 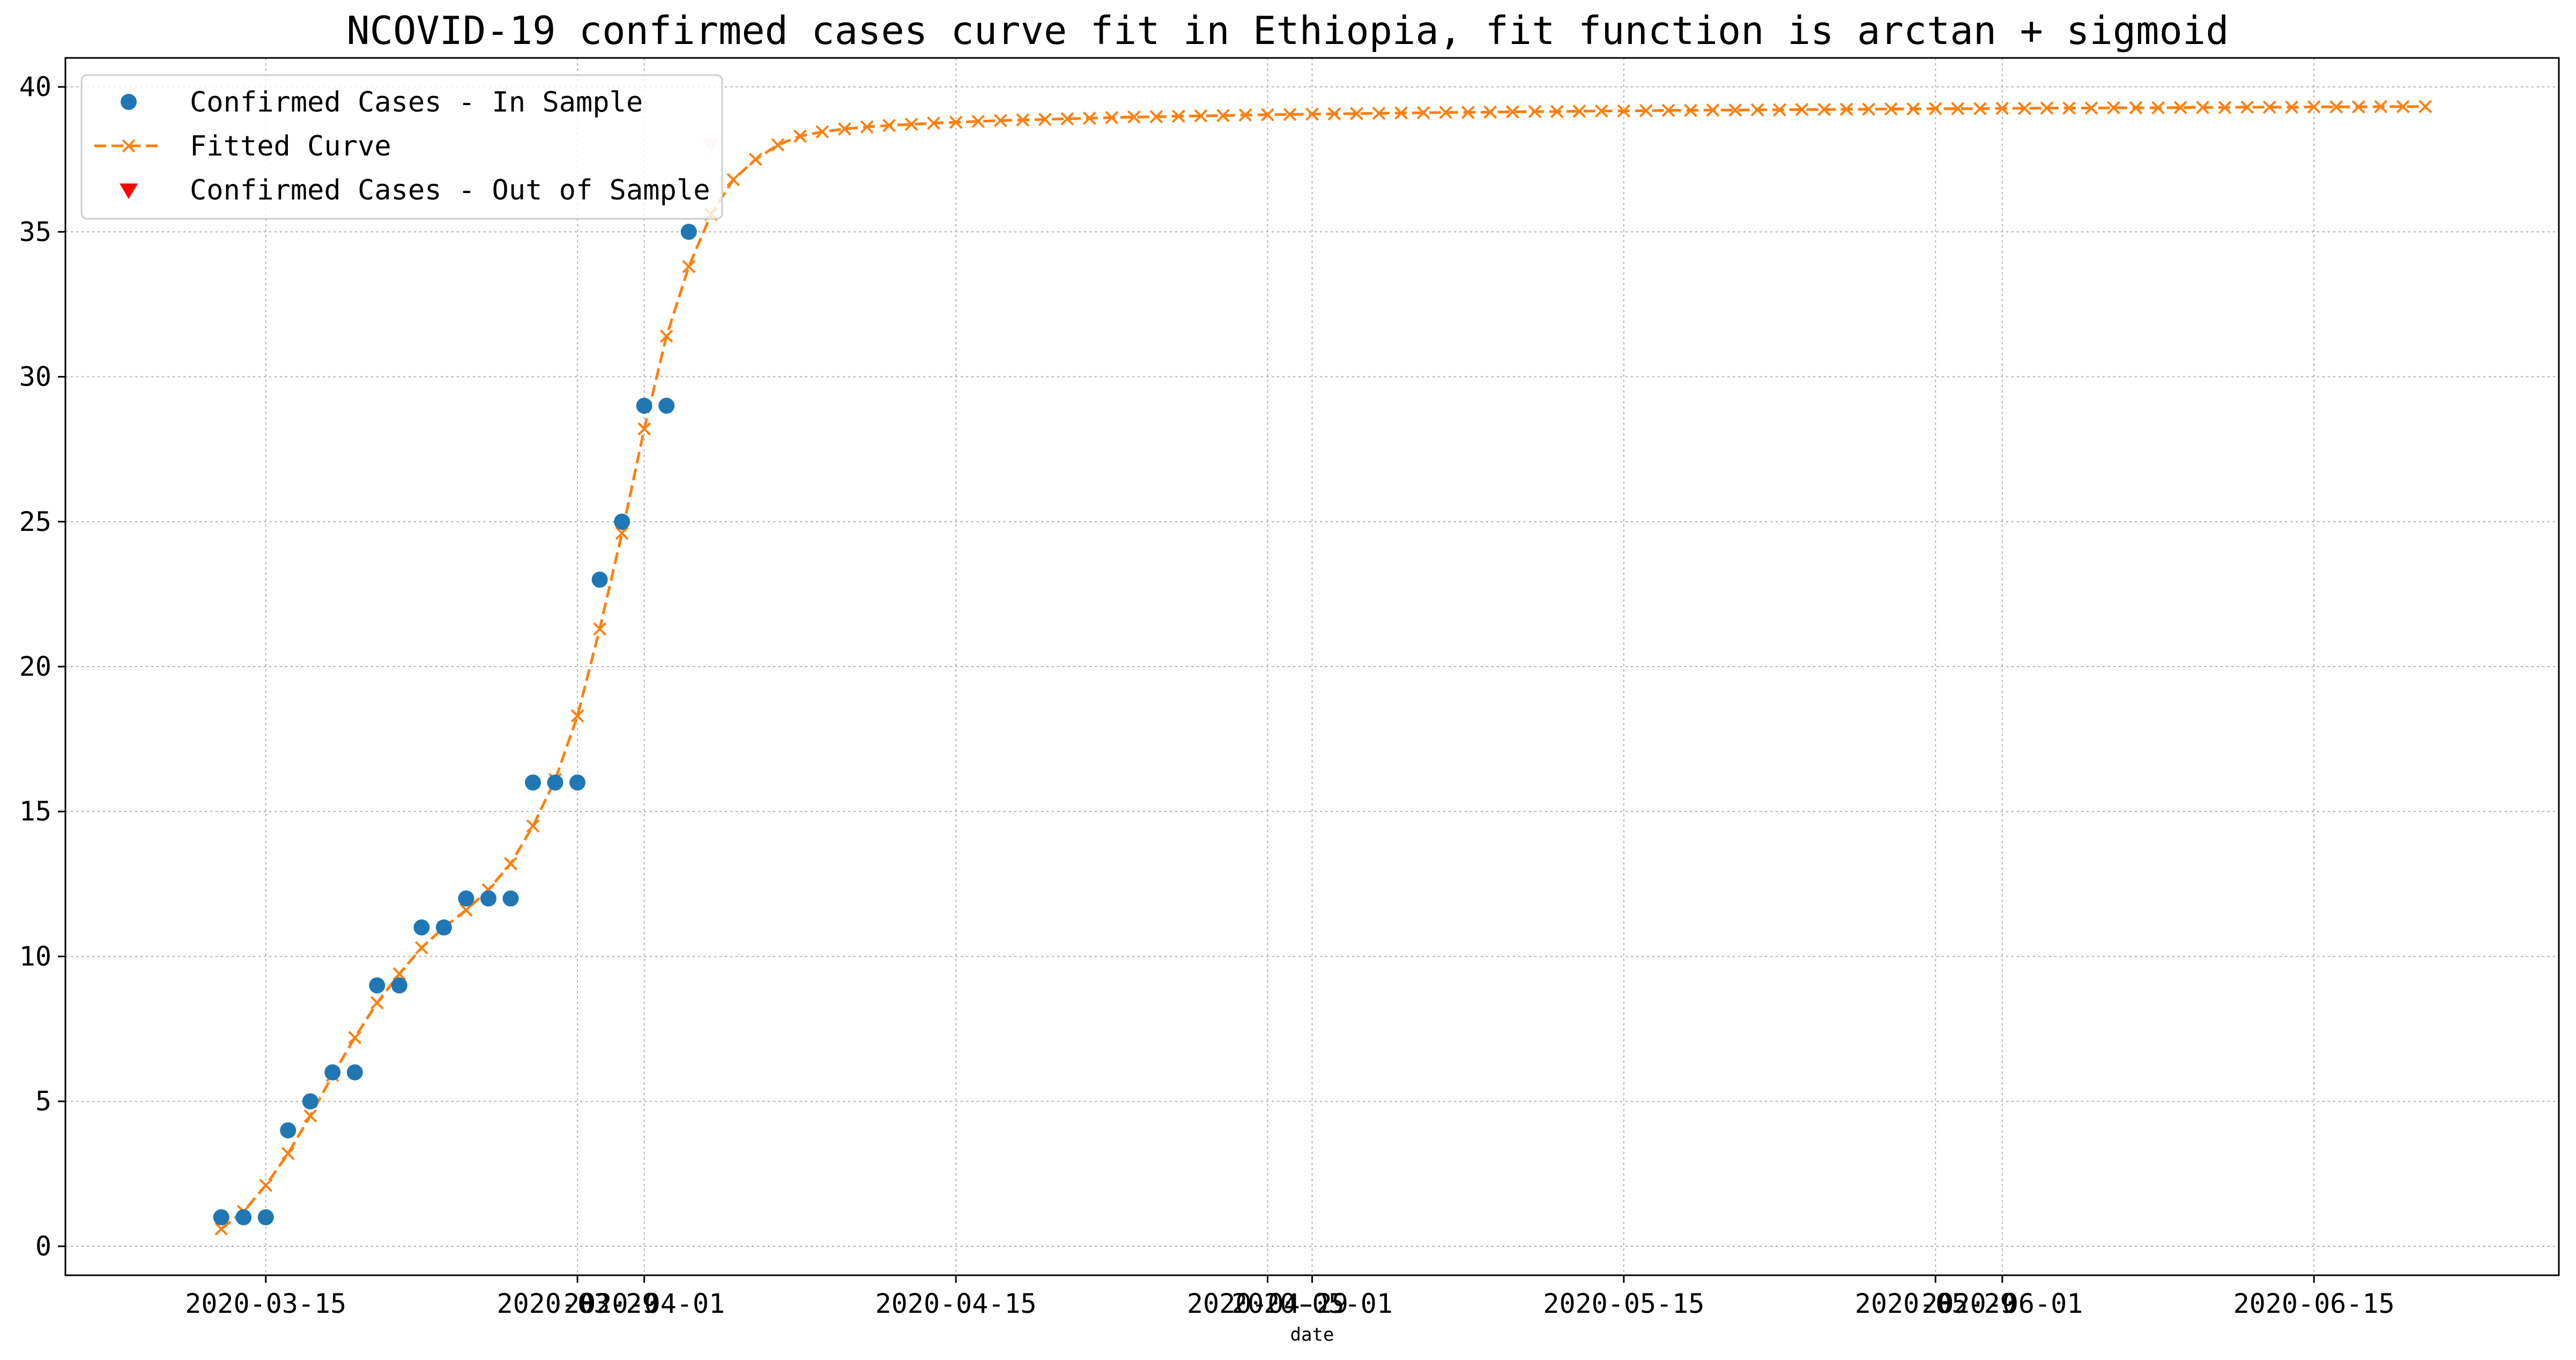 What do you see at coordinates (2002, 1303) in the screenshot?
I see `x-tick-label: 2020-06-01` at bounding box center [2002, 1303].